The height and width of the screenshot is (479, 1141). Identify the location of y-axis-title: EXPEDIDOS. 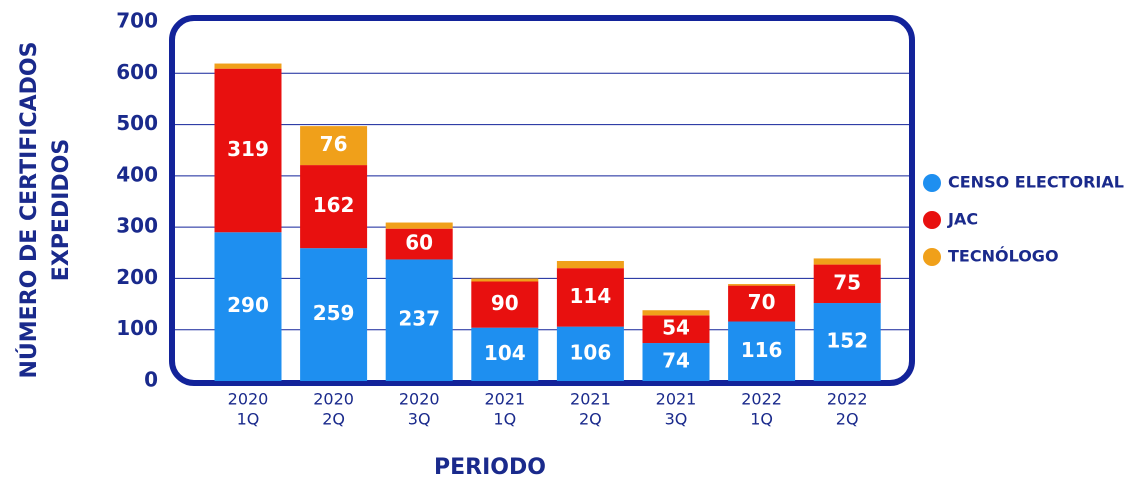
(61, 210).